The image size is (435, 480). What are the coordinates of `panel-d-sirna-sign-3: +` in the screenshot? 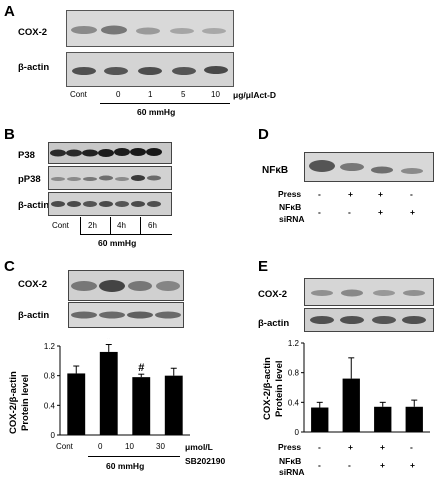 It's located at (412, 212).